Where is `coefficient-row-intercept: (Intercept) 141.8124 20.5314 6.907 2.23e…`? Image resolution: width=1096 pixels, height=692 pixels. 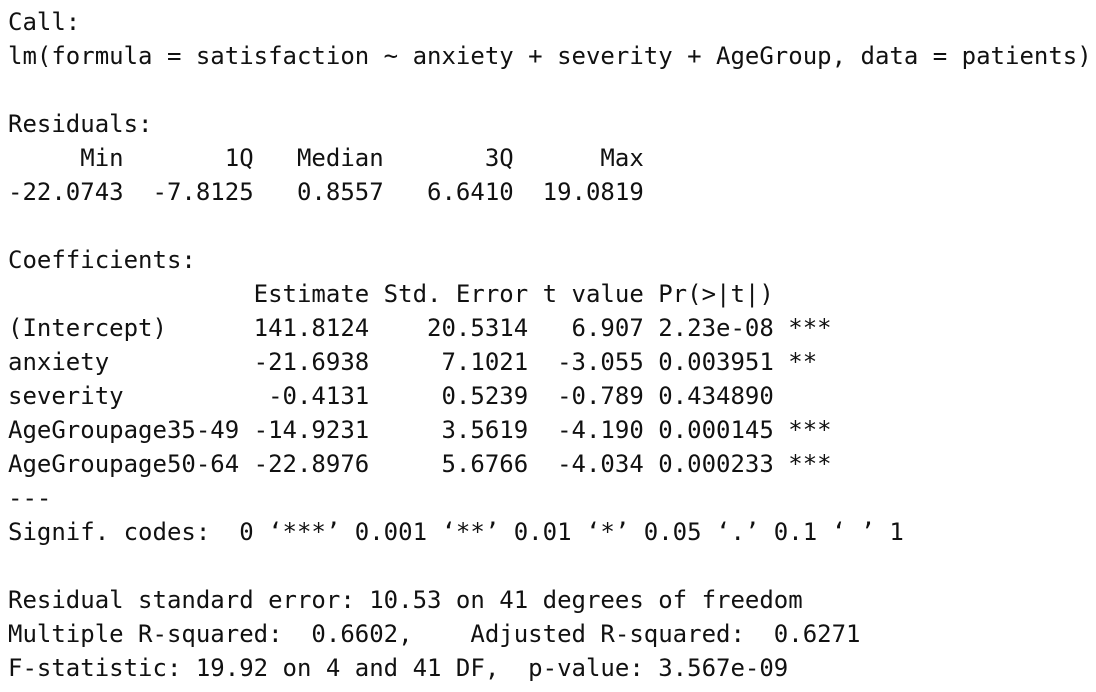
coefficient-row-intercept: (Intercept) 141.8124 20.5314 6.907 2.23e… is located at coordinates (420, 328).